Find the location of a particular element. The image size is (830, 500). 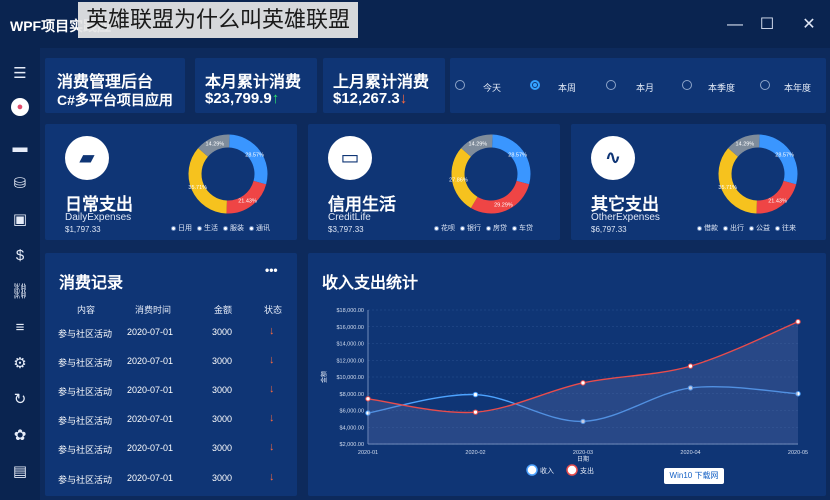

legend-marker is located at coordinates (532, 470).